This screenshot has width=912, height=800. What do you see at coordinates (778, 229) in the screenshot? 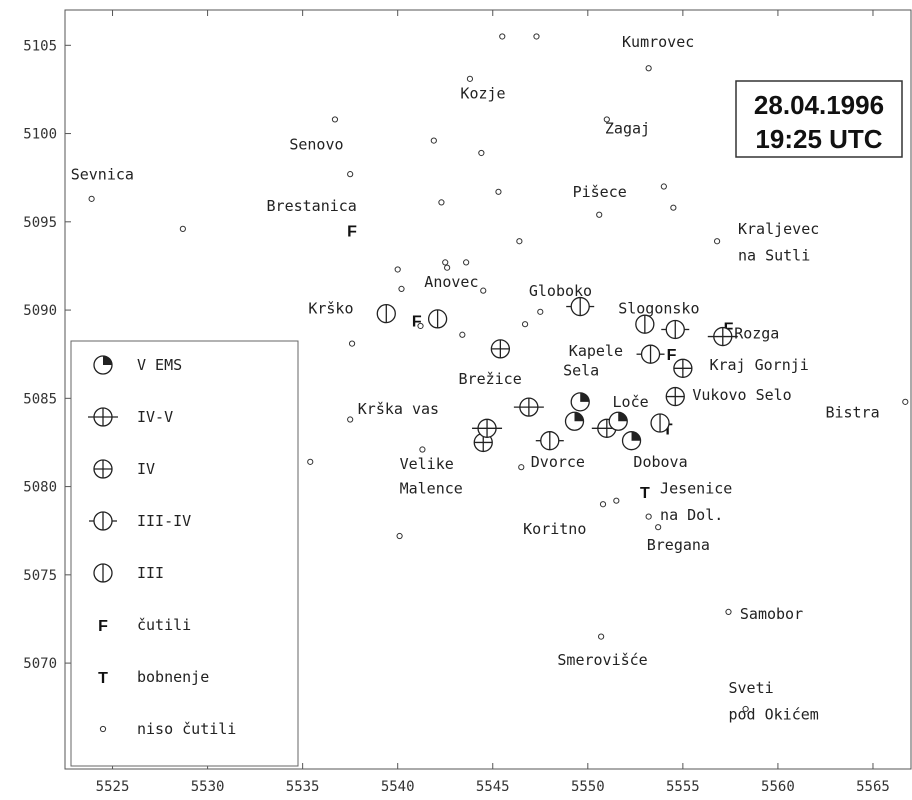
I see `place-label: Kraljevec` at bounding box center [778, 229].